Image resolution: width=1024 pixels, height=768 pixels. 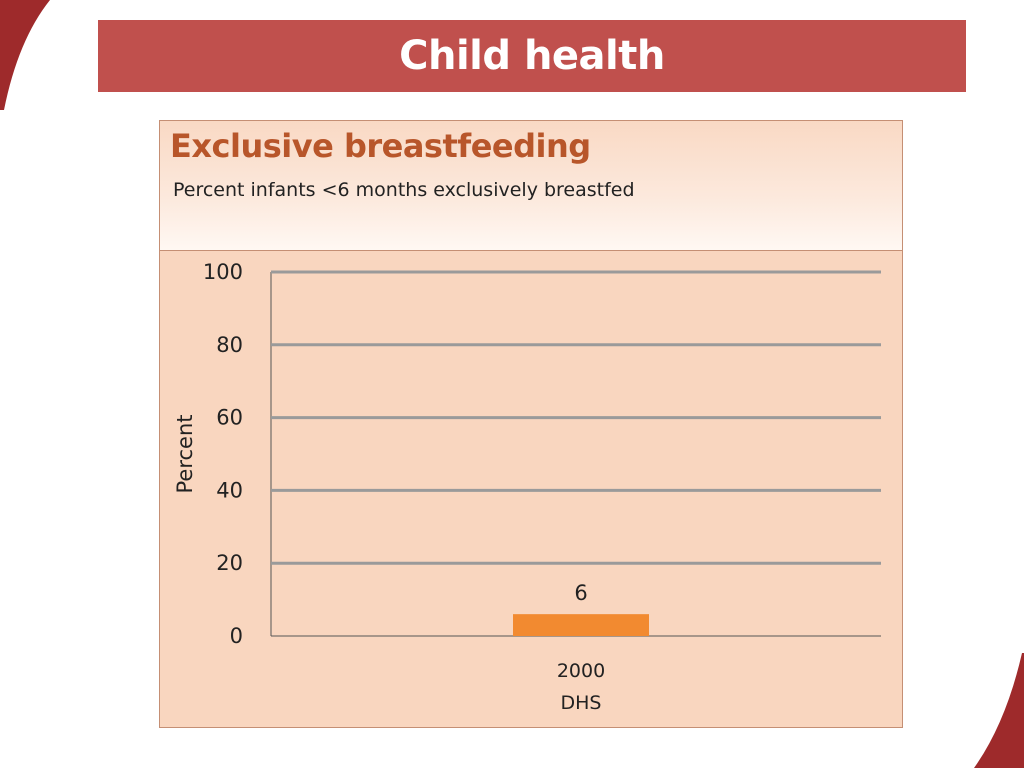 I want to click on y-tick-label: 40, so click(x=229, y=490).